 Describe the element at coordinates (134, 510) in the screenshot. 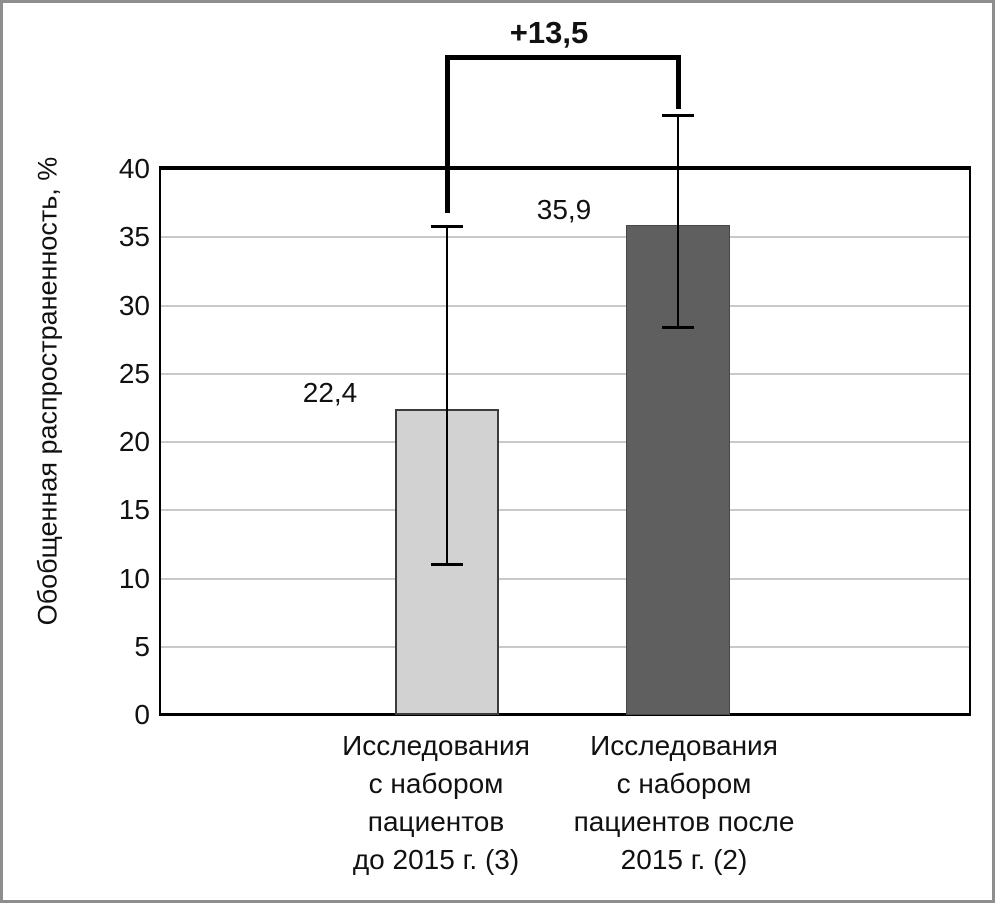

I see `y-tick-label-15: 15` at that location.